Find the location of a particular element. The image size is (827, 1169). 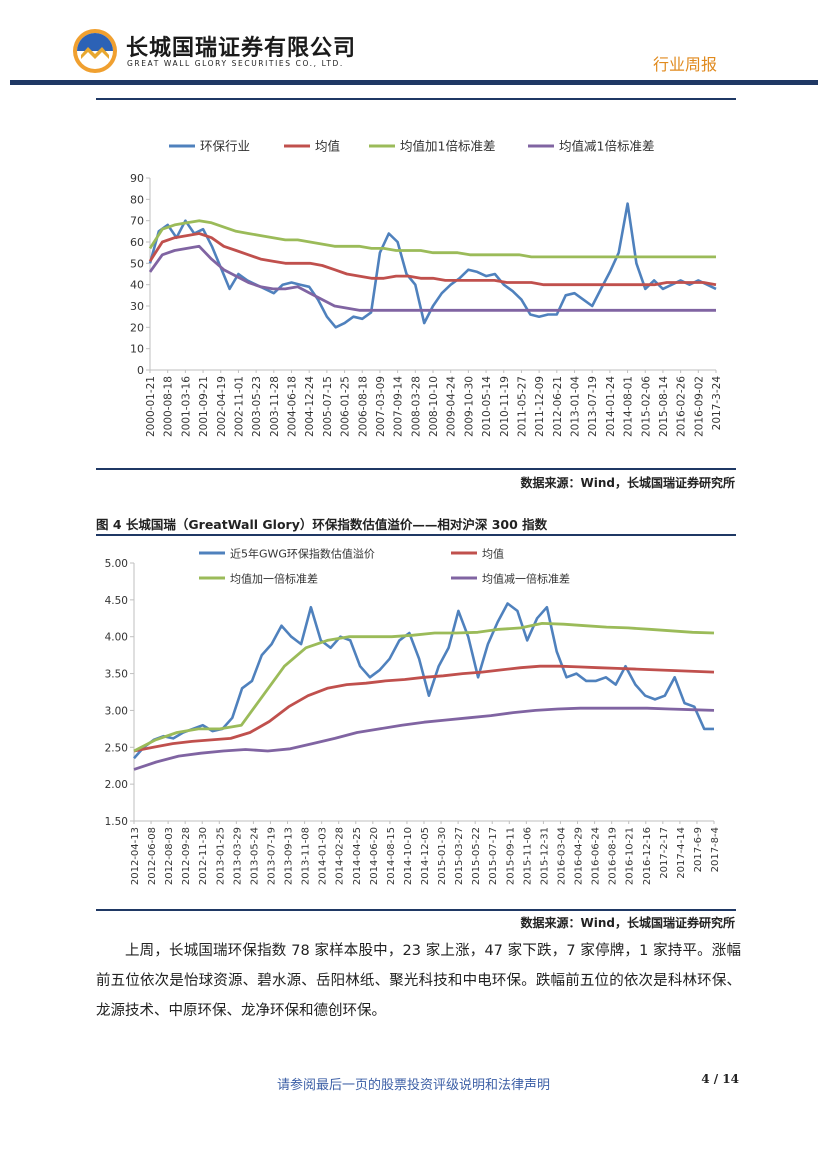

chart2-y-tick-label: 4.00 is located at coordinates (116, 638).